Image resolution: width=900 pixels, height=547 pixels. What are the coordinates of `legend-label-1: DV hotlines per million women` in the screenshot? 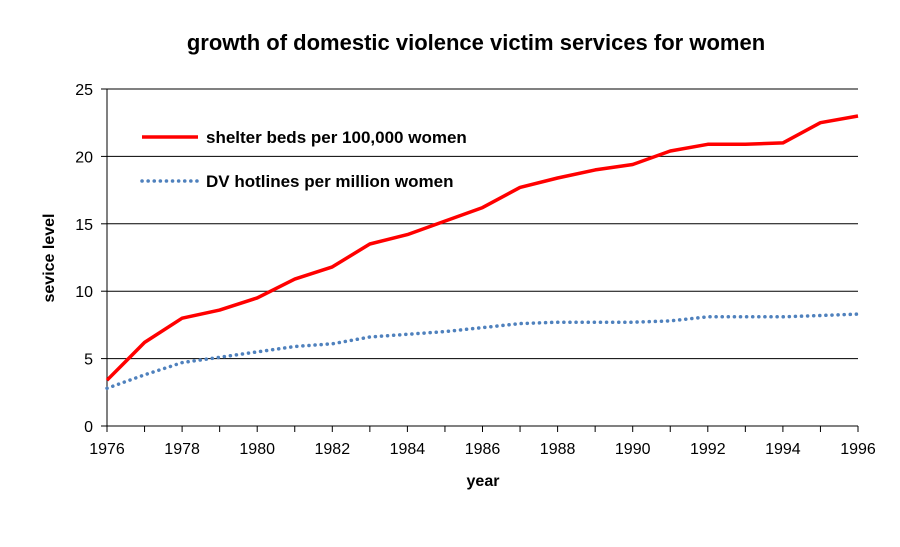 It's located at (329, 181).